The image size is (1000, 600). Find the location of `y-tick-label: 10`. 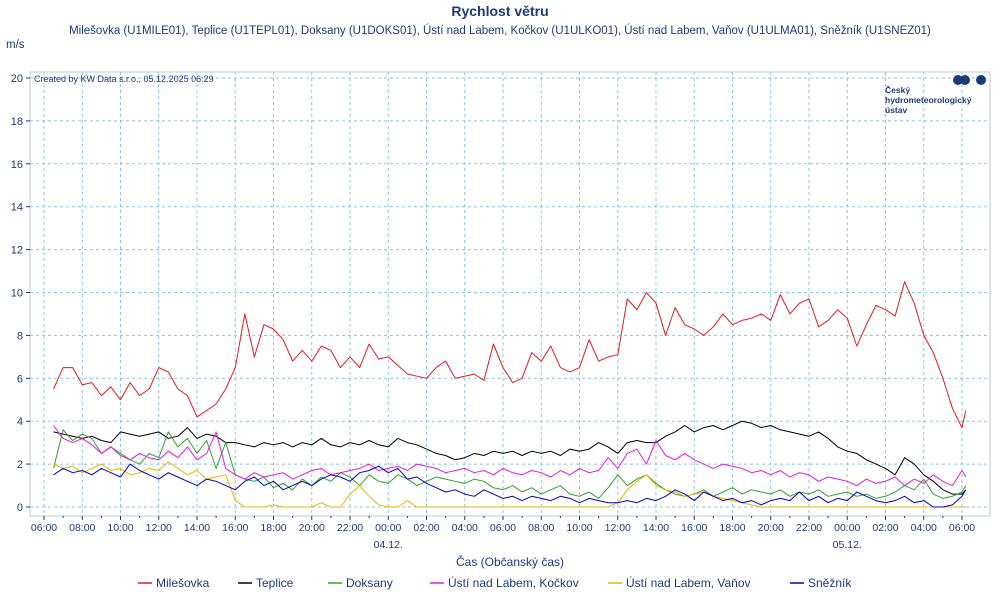

y-tick-label: 10 is located at coordinates (17, 294).